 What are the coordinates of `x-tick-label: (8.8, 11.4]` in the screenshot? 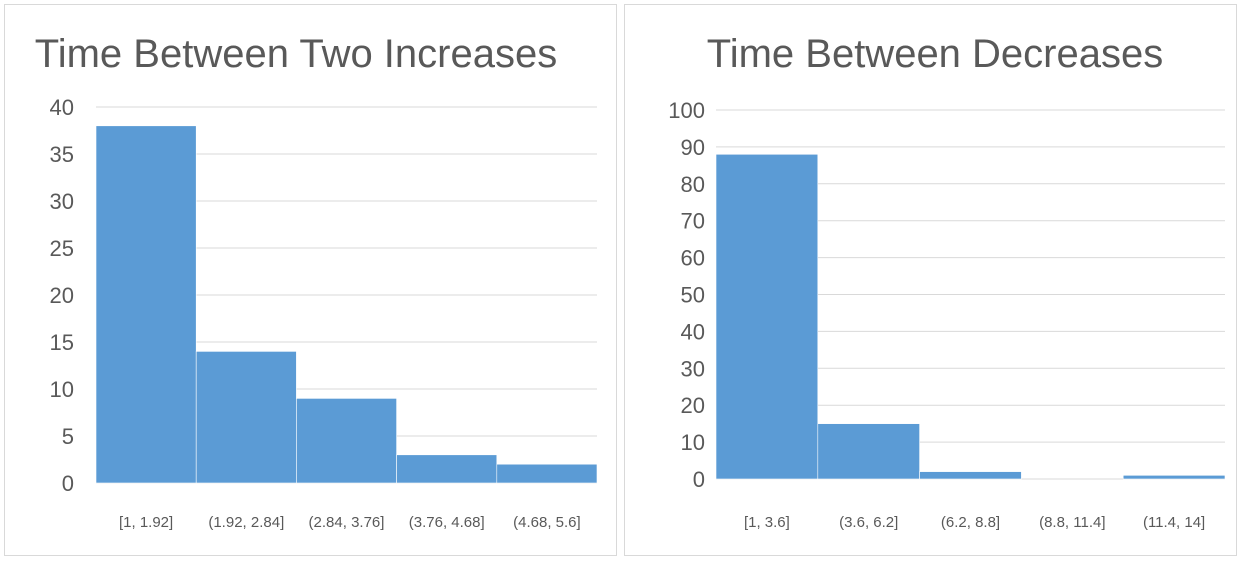 It's located at (1072, 522).